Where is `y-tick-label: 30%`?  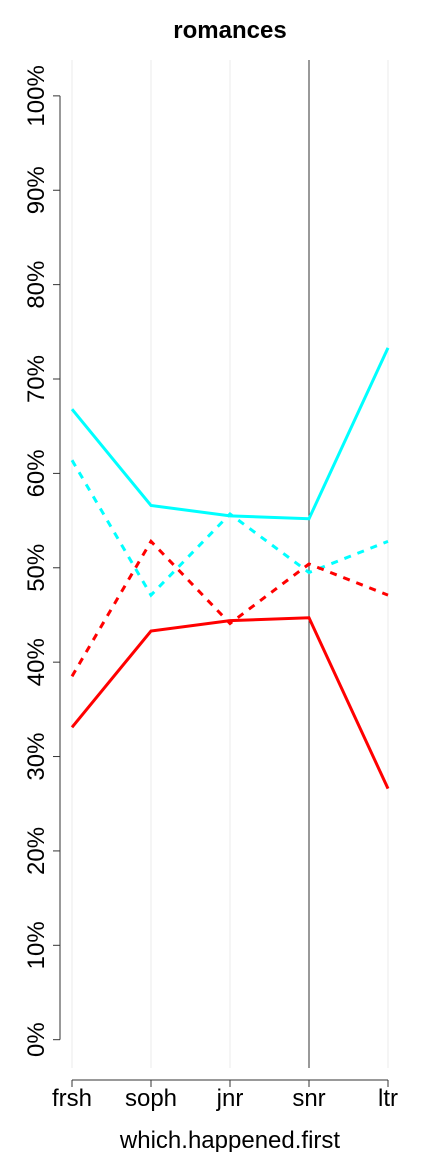
y-tick-label: 30% is located at coordinates (36, 757).